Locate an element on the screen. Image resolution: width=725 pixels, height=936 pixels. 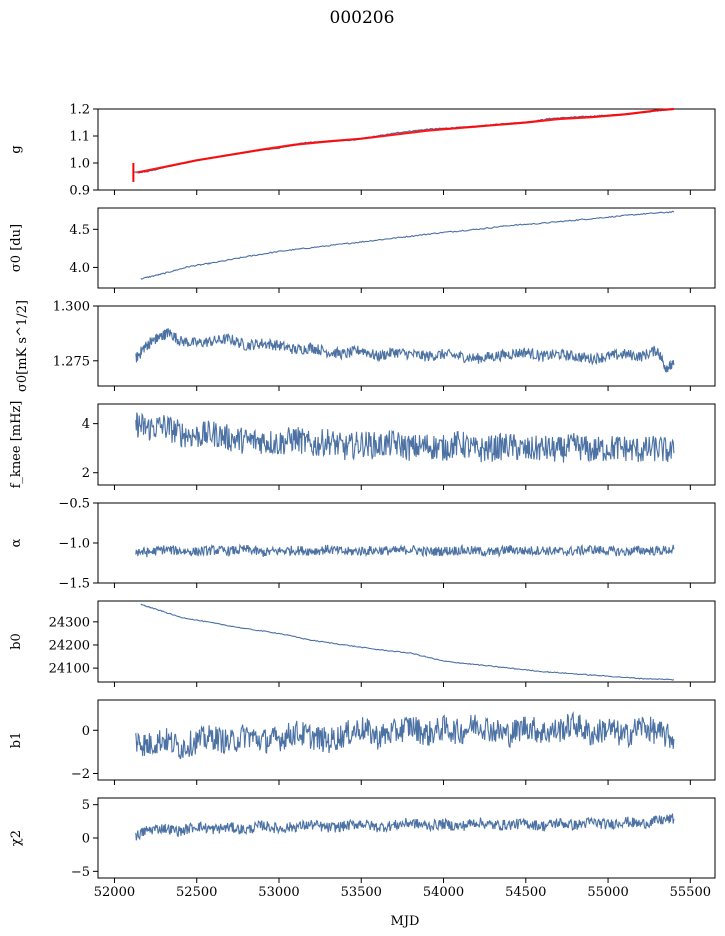
panel-1-ytick-label: 1.1 is located at coordinates (79, 137).